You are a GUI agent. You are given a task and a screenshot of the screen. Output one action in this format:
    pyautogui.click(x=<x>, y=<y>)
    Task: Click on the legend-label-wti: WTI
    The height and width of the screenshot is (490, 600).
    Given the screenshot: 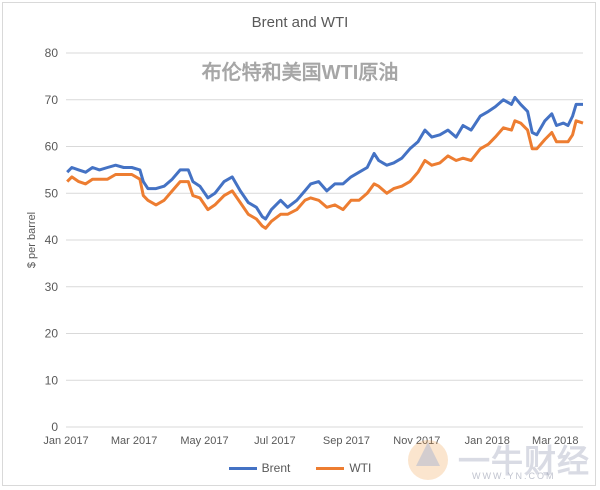 What is the action you would take?
    pyautogui.click(x=360, y=468)
    